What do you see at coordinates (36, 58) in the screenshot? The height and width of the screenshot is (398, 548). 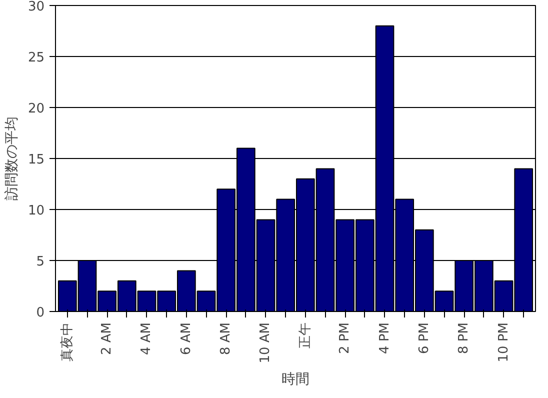 I see `y-tick-label: 25` at bounding box center [36, 58].